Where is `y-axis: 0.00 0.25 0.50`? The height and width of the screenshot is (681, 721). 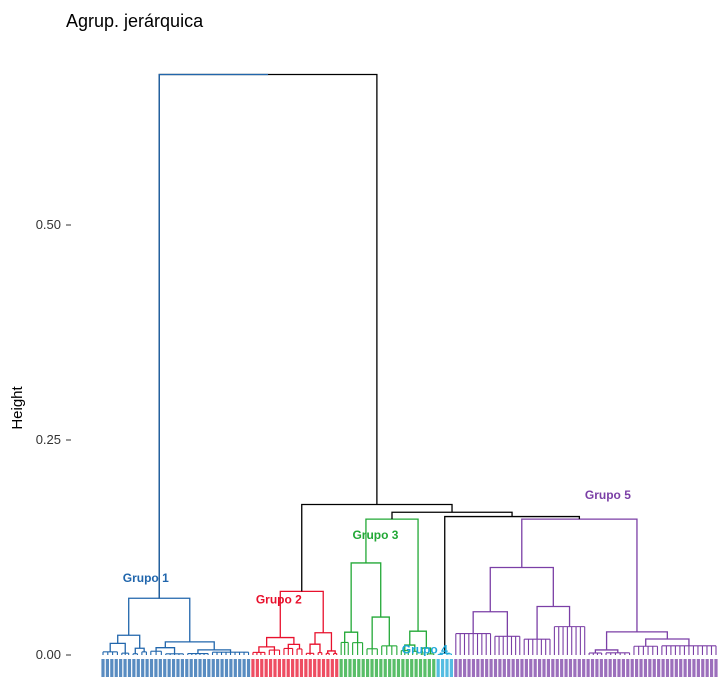
y-axis: 0.00 0.25 0.50 is located at coordinates (53, 439).